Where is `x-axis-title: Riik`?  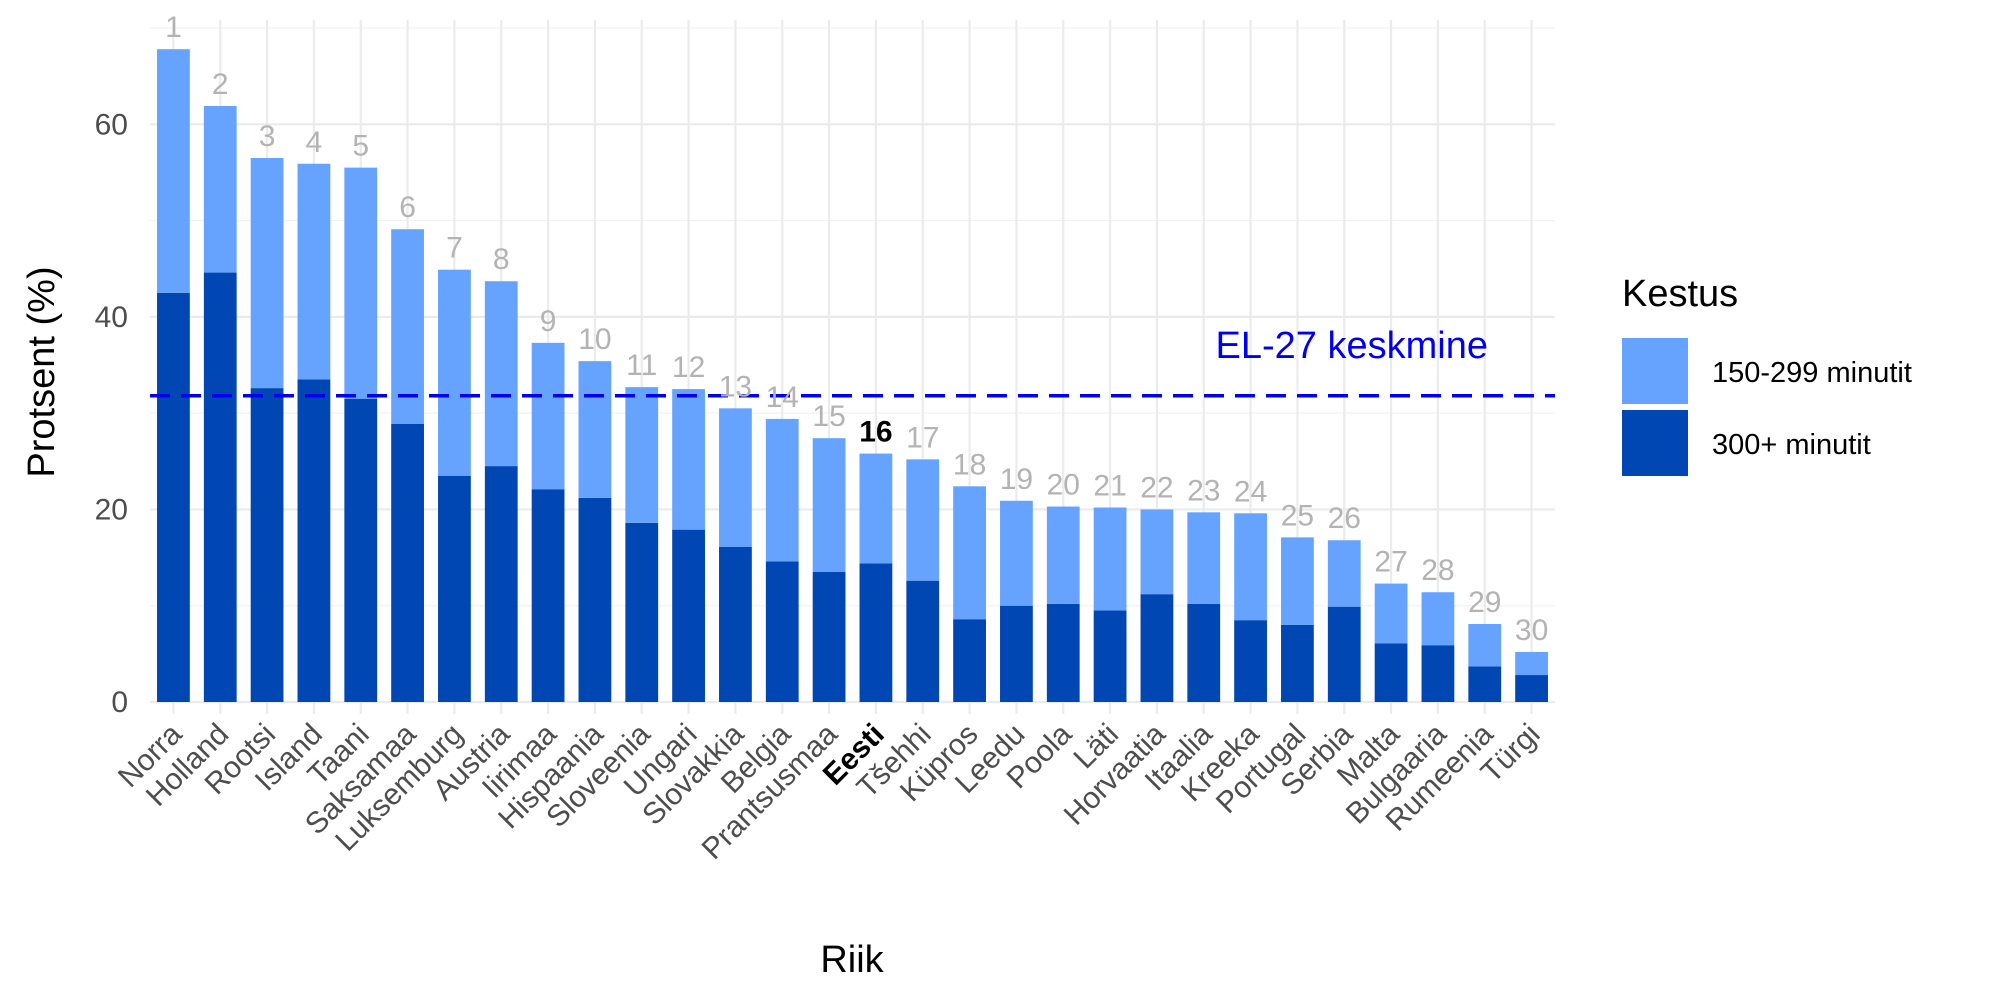 x-axis-title: Riik is located at coordinates (852, 960).